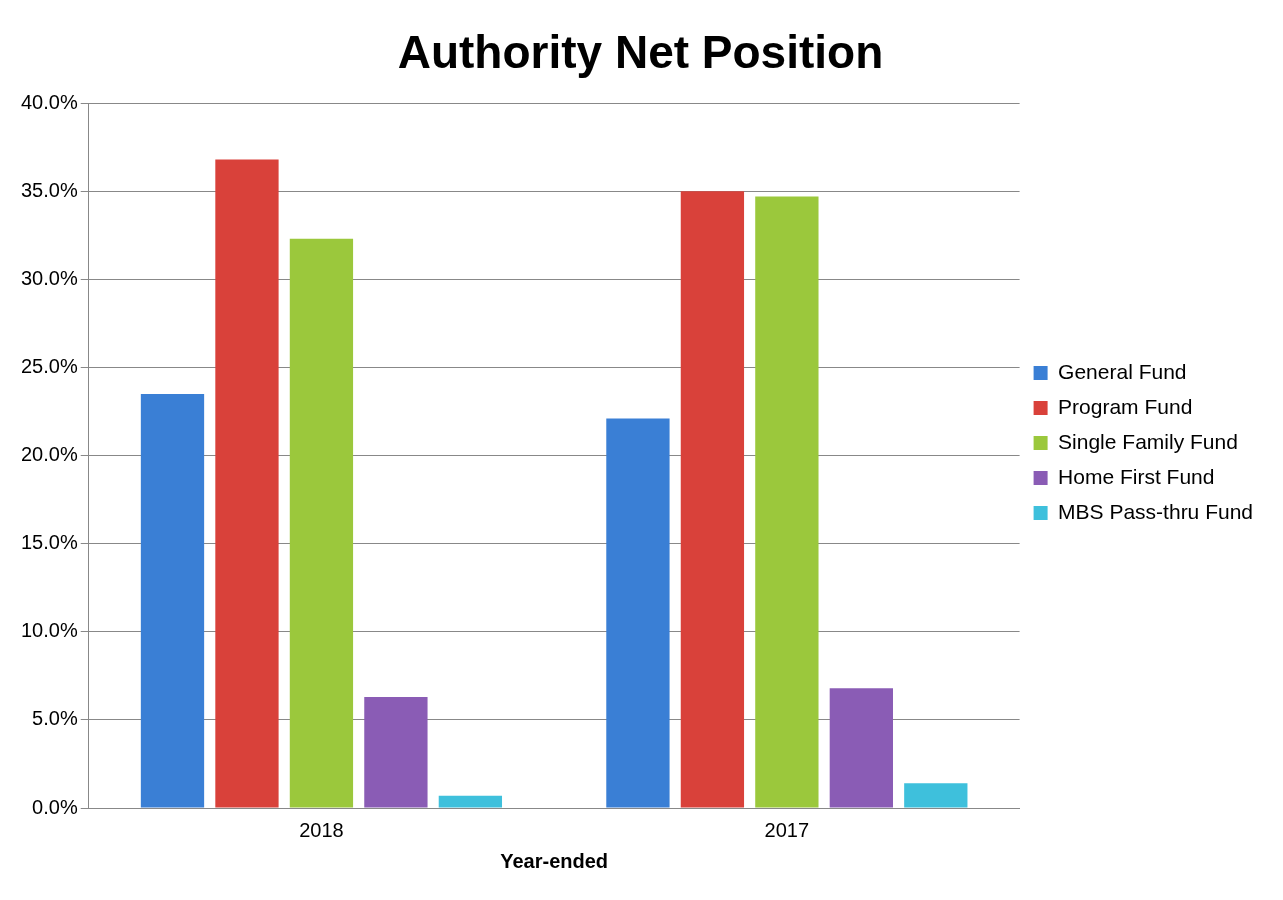  Describe the element at coordinates (49, 630) in the screenshot. I see `y-tick-label: 10.0%` at that location.